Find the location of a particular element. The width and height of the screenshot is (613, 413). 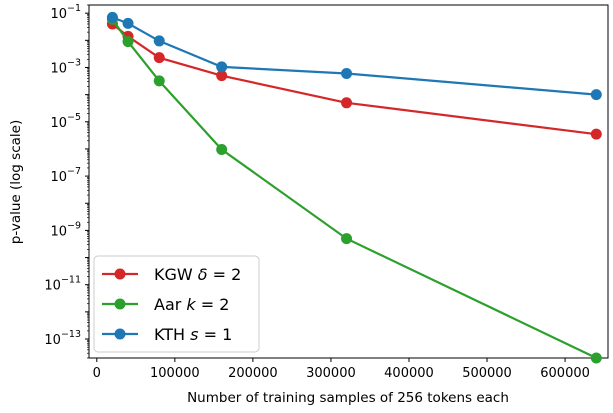

y-tick-label: 10⁻¹ is located at coordinates (65, 12).